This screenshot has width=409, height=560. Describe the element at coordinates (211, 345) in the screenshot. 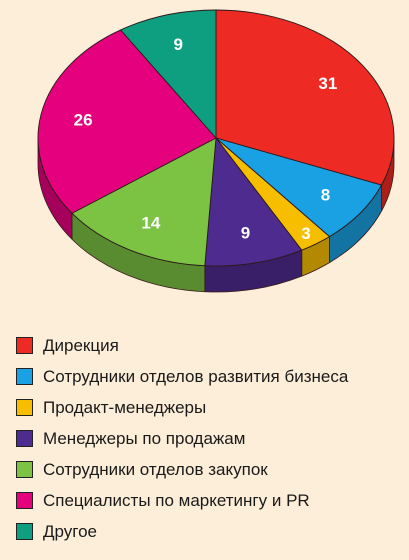

I see `legend-item: Дирекция` at that location.